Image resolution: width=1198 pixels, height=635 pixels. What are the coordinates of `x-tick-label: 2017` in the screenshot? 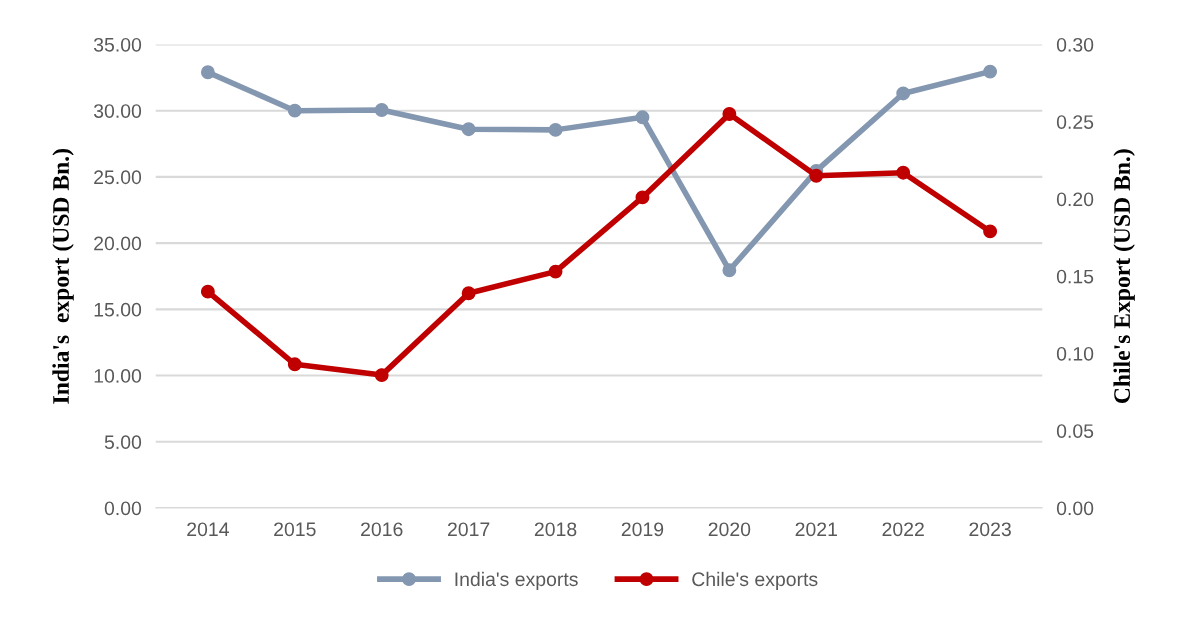 It's located at (468, 529).